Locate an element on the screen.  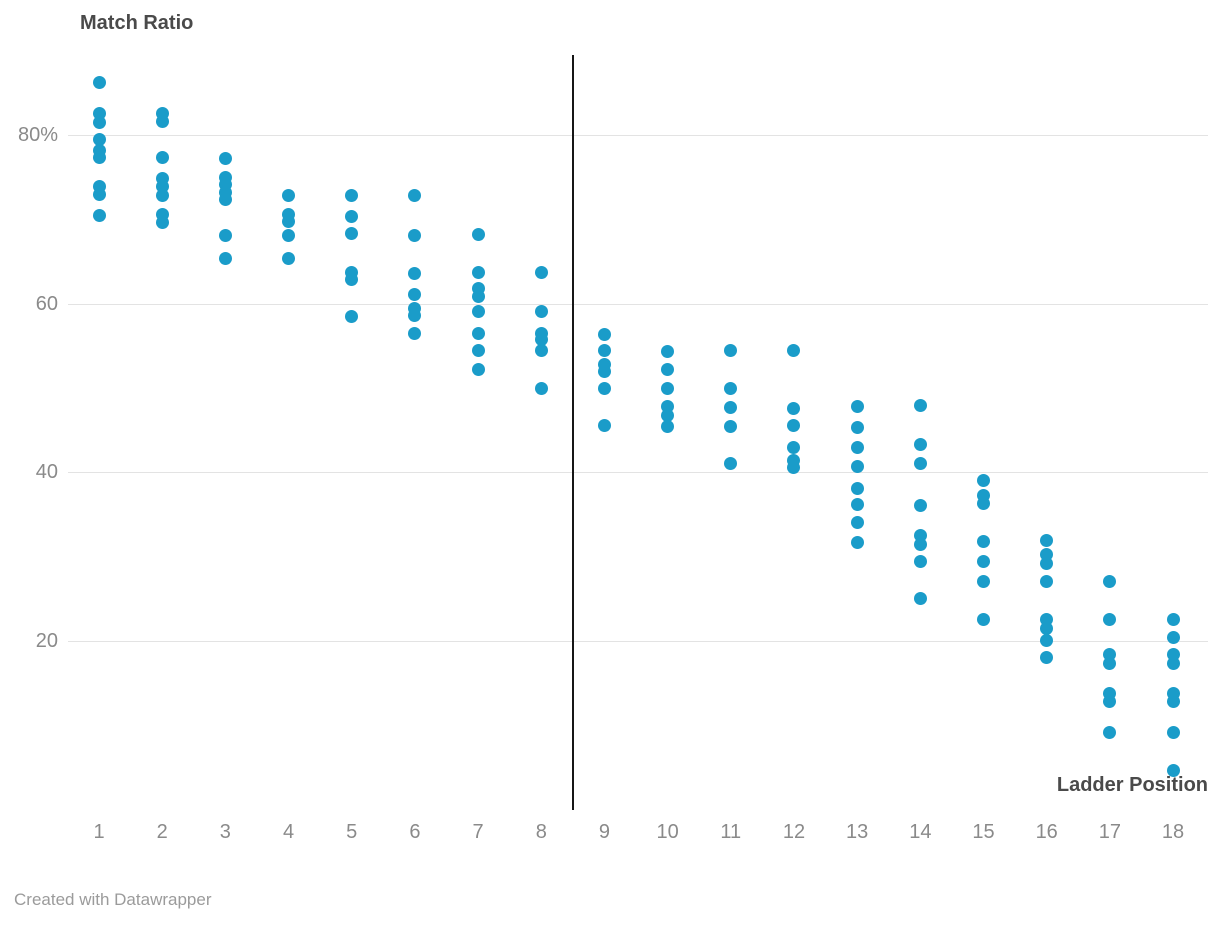
datawrapper-attribution-link: Created with Datawrapper is located at coordinates (113, 899).